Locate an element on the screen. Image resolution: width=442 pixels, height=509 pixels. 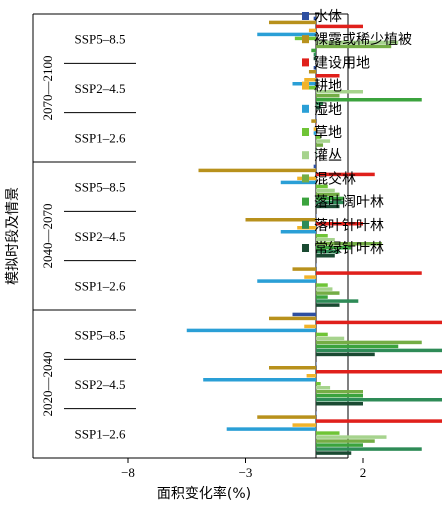
legend-label: 耕地 is located at coordinates (328, 86).